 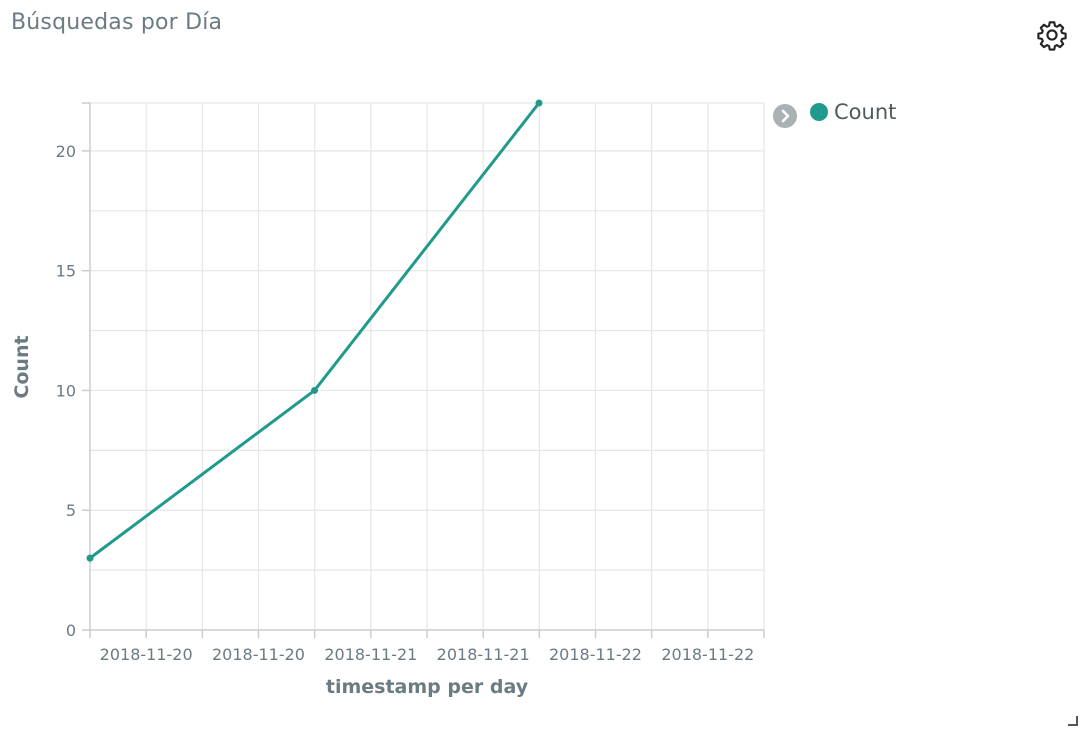 I want to click on legend-item-count: Count, so click(x=853, y=112).